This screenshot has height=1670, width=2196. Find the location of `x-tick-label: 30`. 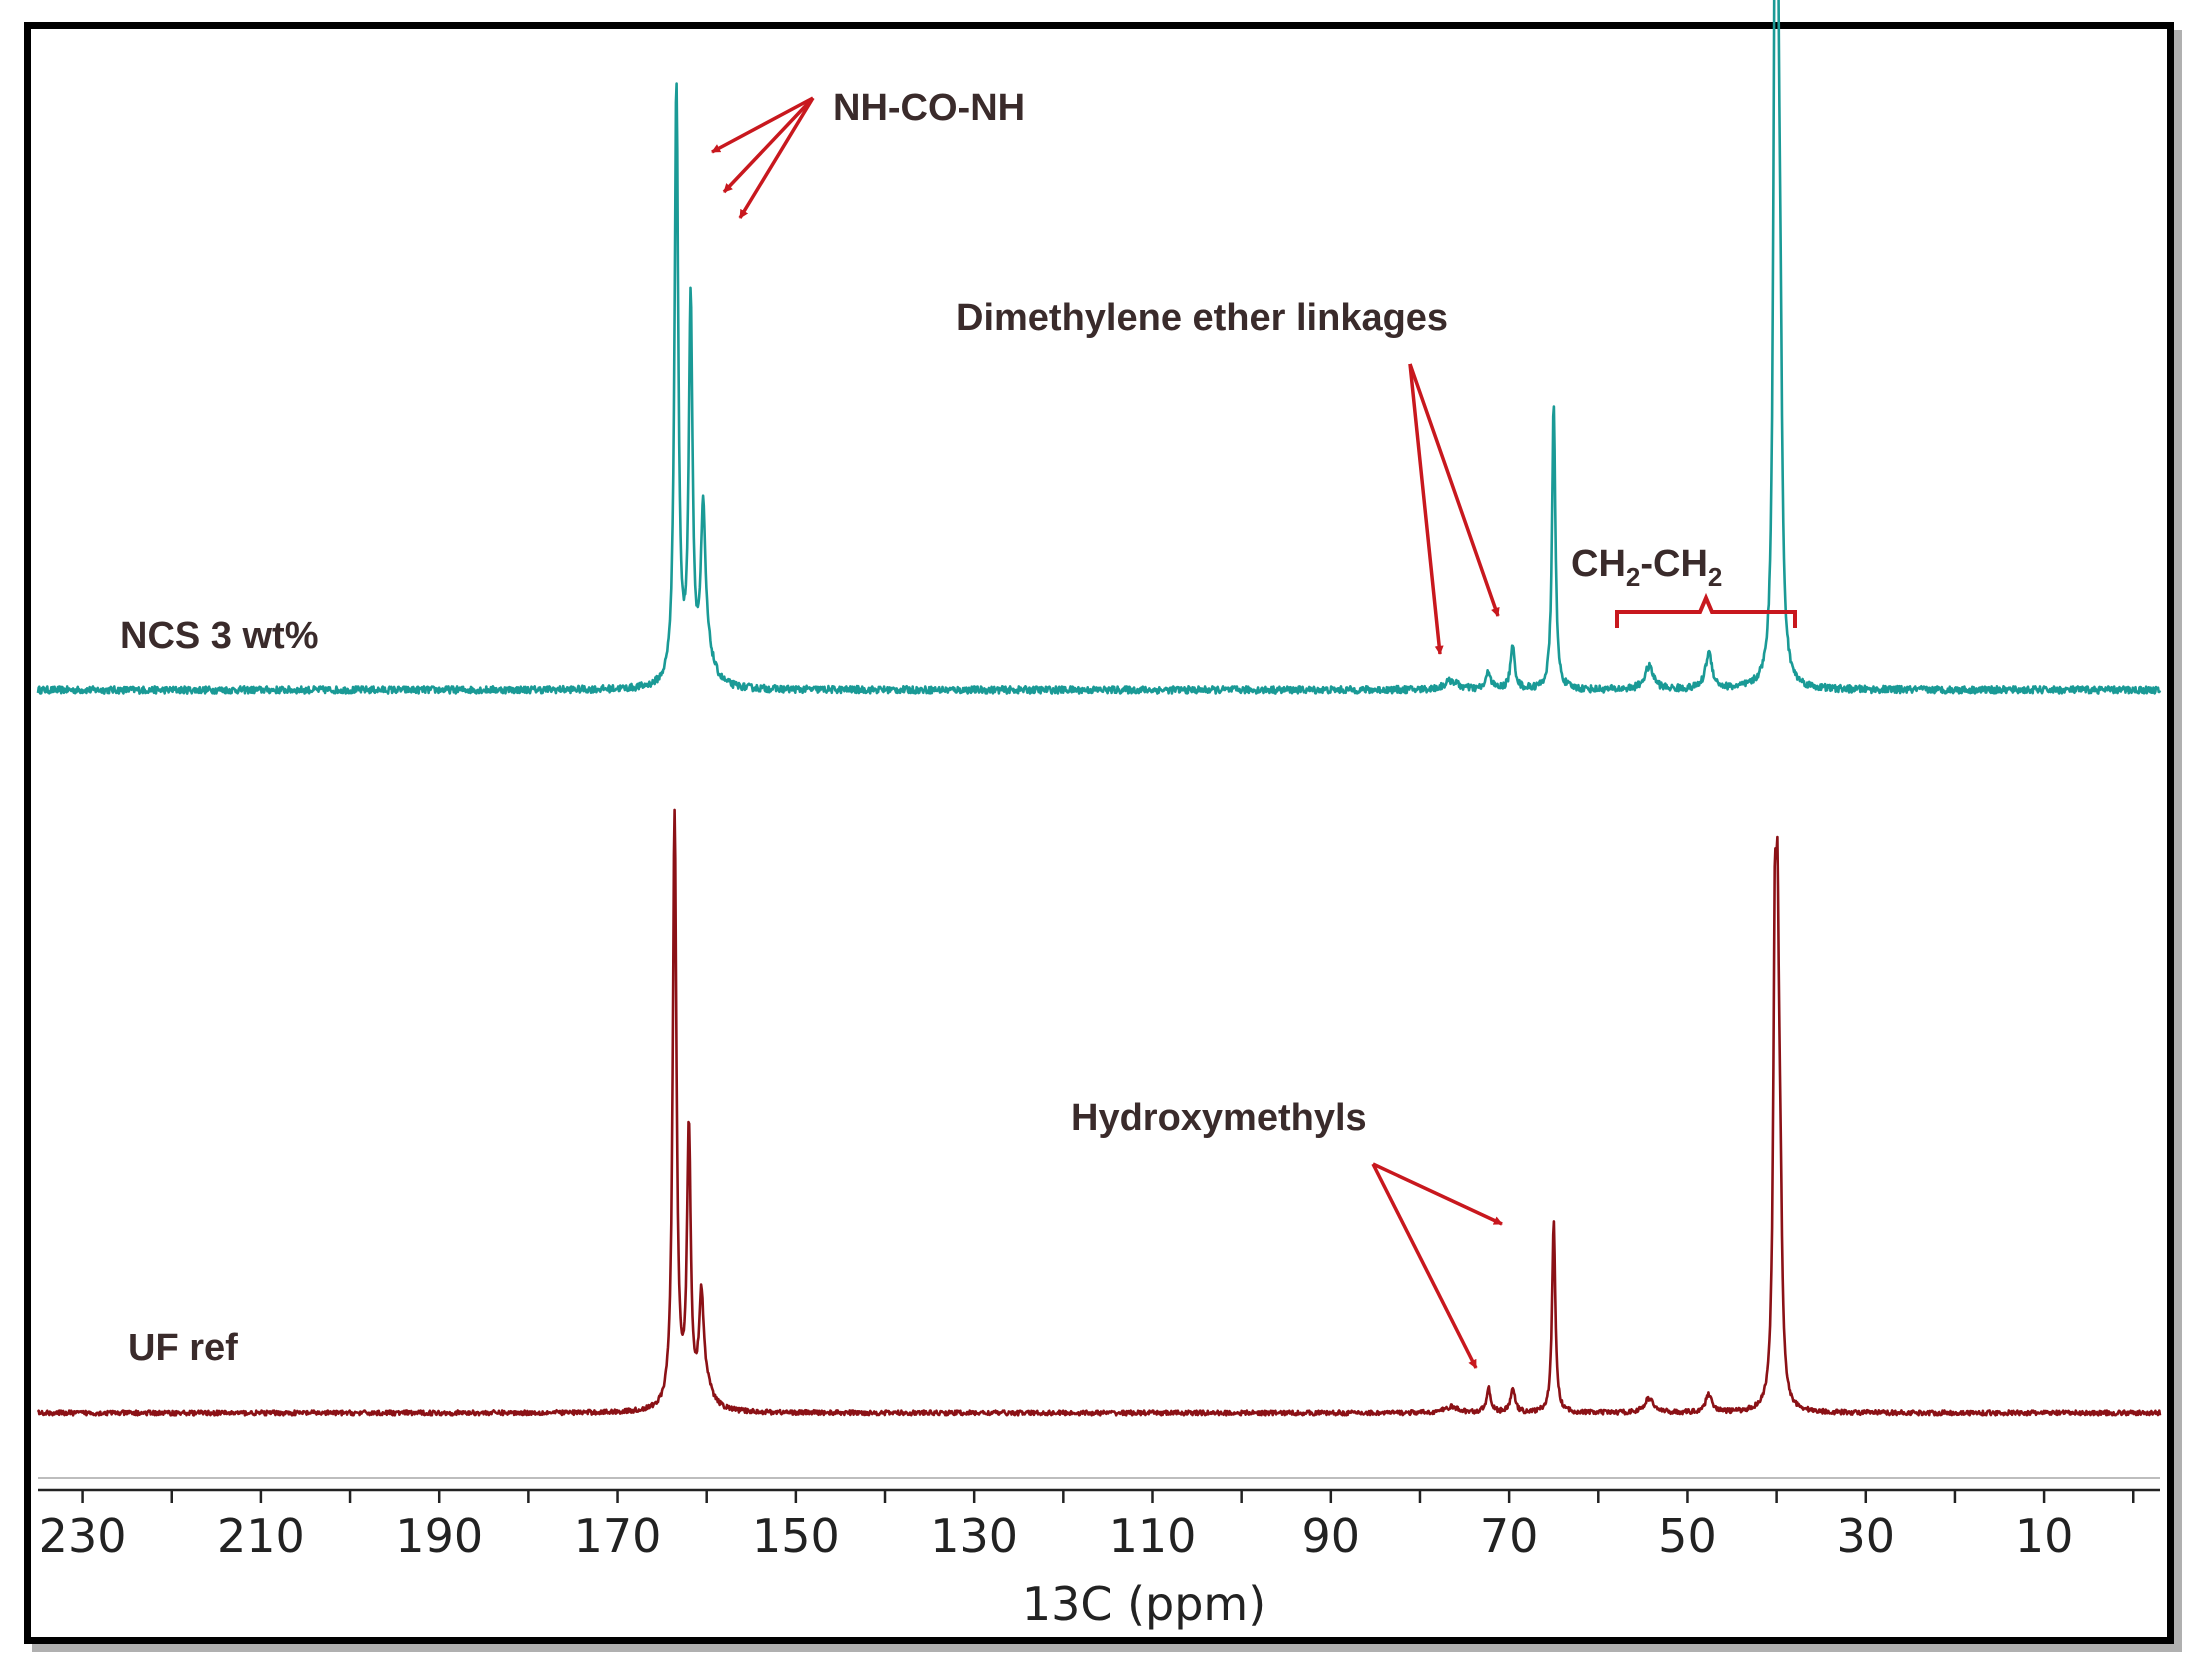

x-tick-label: 30 is located at coordinates (1865, 1536).